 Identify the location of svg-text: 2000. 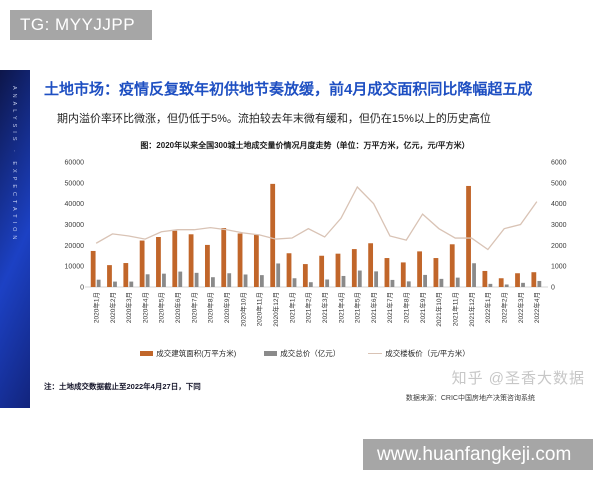
(559, 246).